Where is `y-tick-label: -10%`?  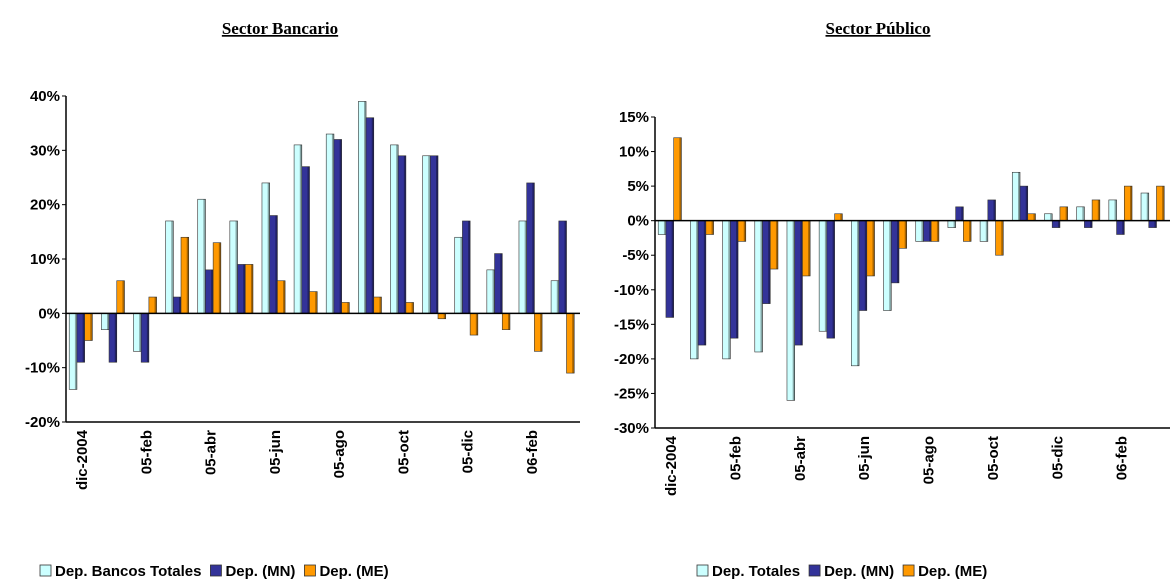 y-tick-label: -10% is located at coordinates (631, 290).